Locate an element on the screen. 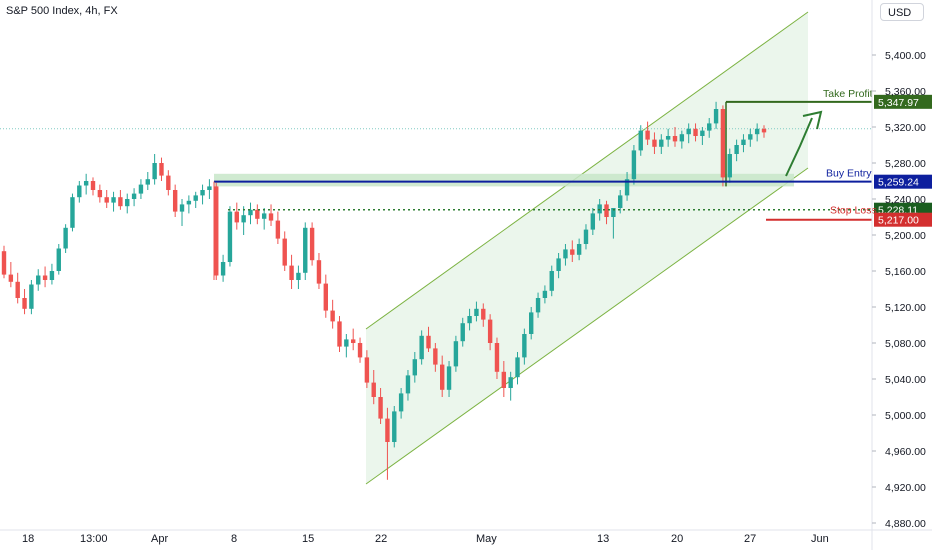 This screenshot has height=550, width=932. stop-loss-price-tag is located at coordinates (903, 219).